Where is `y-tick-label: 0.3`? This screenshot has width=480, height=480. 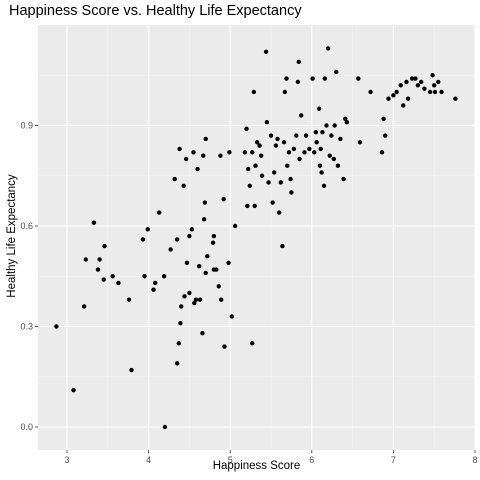
y-tick-label: 0.3 is located at coordinates (26, 327).